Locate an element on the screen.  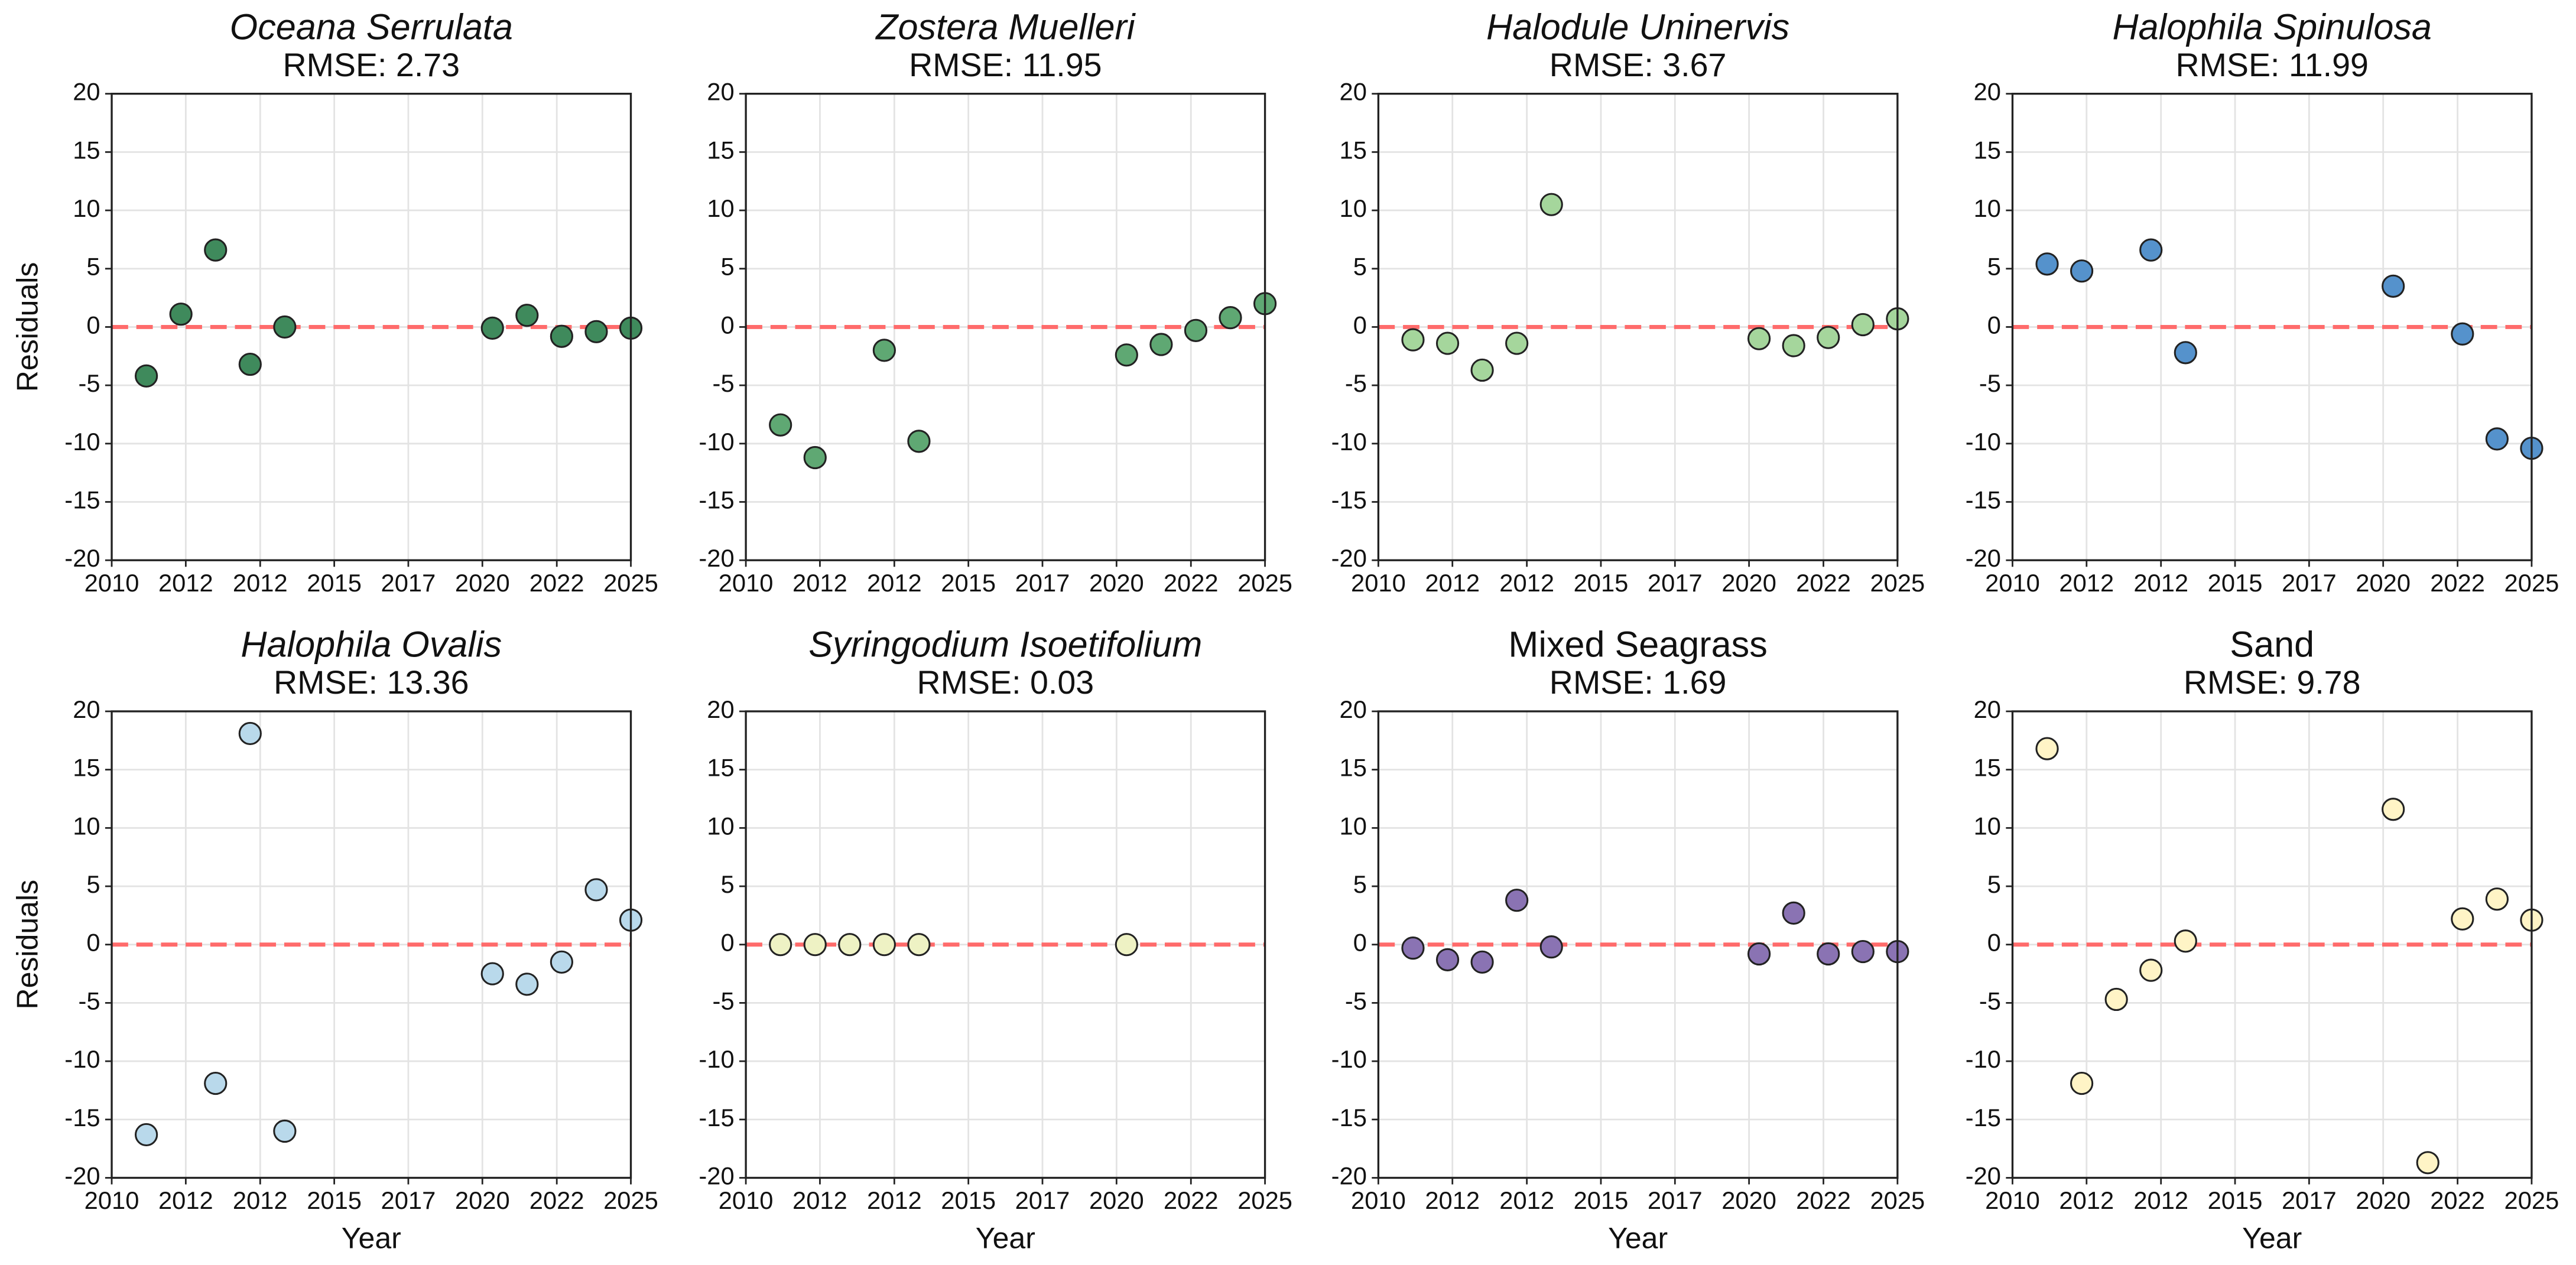
x-tick-label: 2025 is located at coordinates (2531, 1200).